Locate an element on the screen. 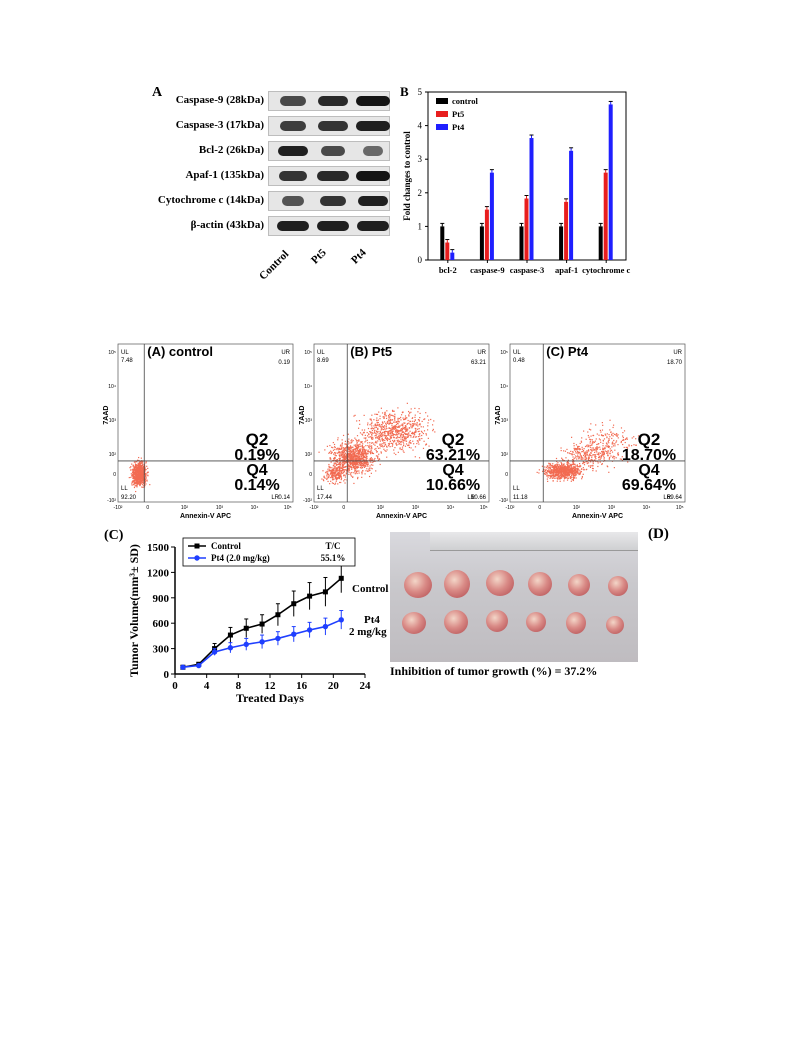  tumor-sample is located at coordinates (615, 625).